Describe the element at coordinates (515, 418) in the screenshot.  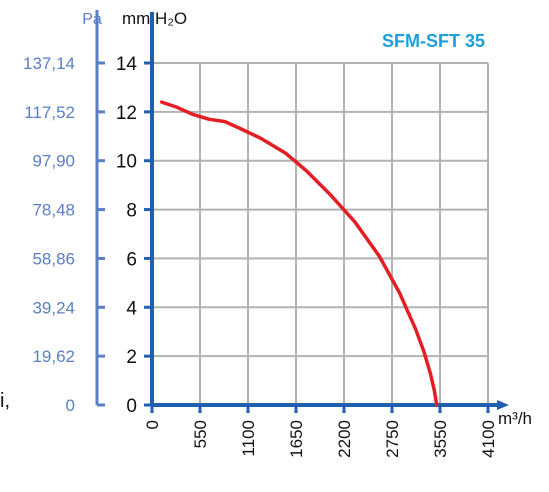
I see `x-axis-label: m³/h` at that location.